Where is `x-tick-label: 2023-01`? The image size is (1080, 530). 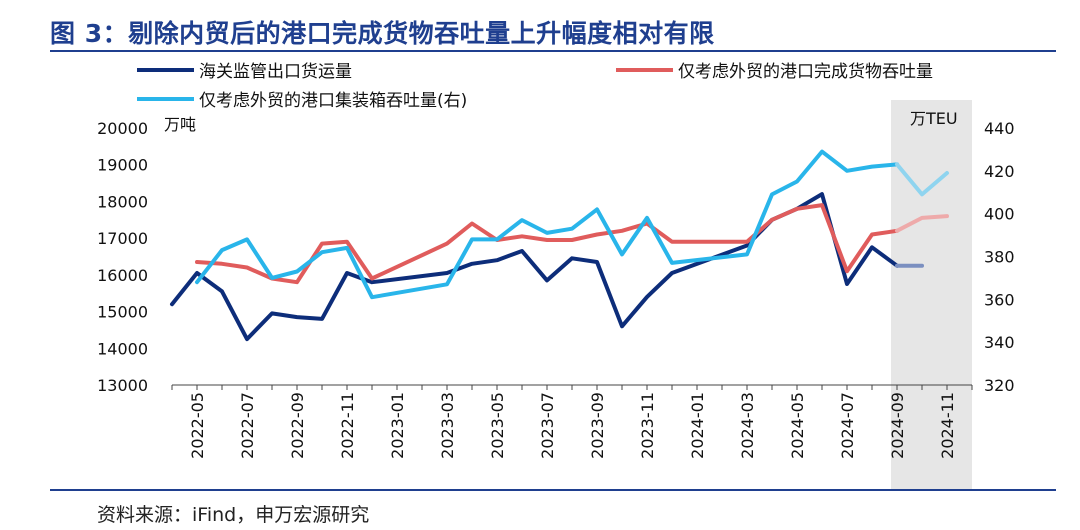 x-tick-label: 2023-01 is located at coordinates (397, 425).